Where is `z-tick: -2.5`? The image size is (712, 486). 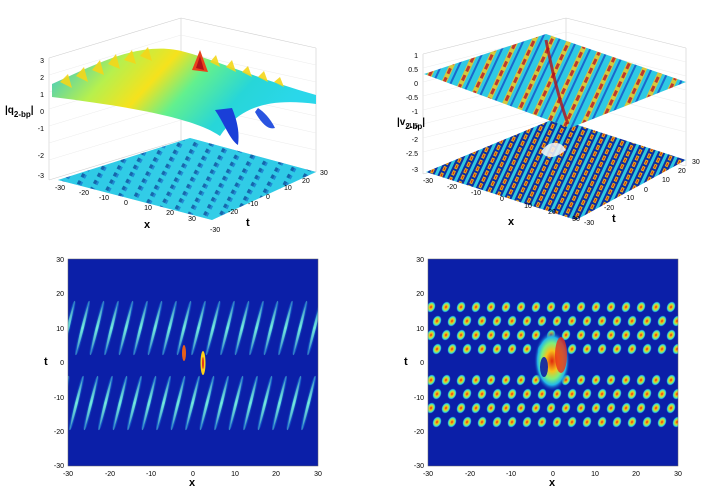 z-tick: -2.5 is located at coordinates (412, 154).